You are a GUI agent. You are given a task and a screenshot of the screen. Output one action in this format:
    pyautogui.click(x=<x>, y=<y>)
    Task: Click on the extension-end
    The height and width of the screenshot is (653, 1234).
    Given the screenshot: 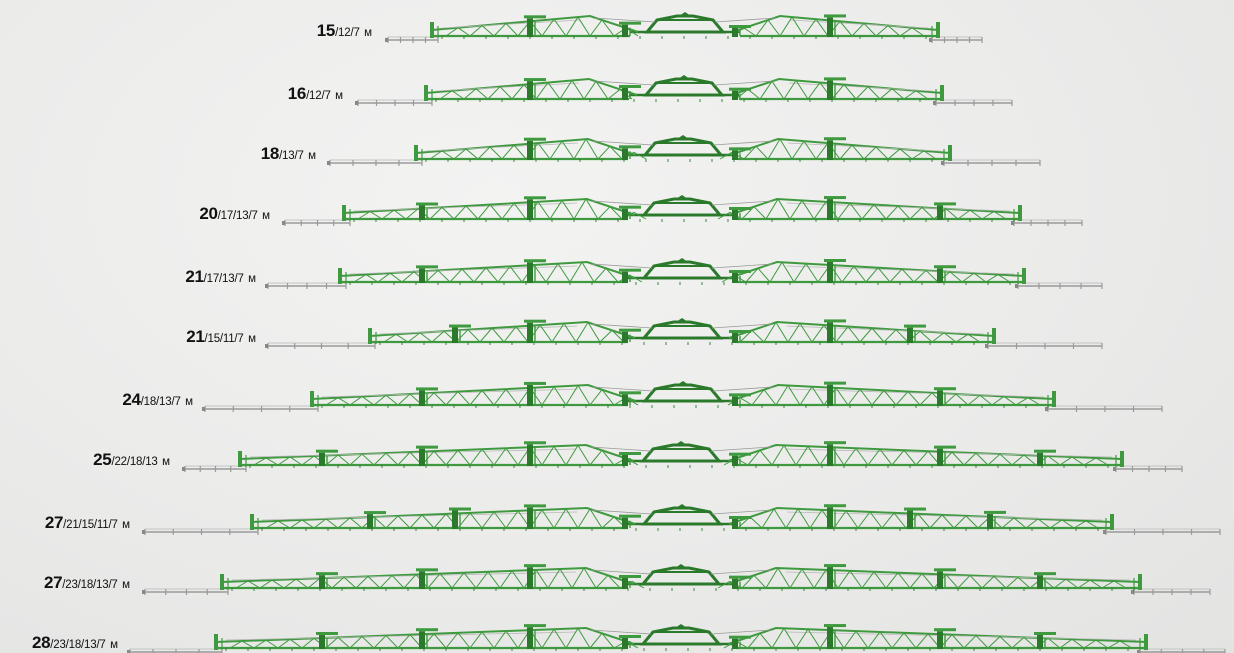 What is the action you would take?
    pyautogui.click(x=328, y=163)
    